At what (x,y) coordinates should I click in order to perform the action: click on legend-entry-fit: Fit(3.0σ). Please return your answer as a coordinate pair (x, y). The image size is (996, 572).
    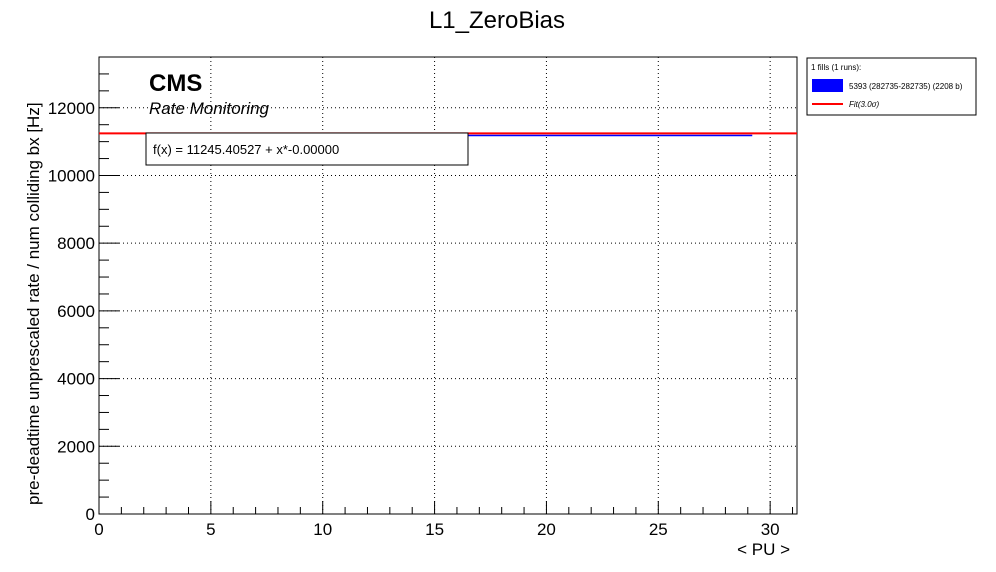
    Looking at the image, I should click on (864, 104).